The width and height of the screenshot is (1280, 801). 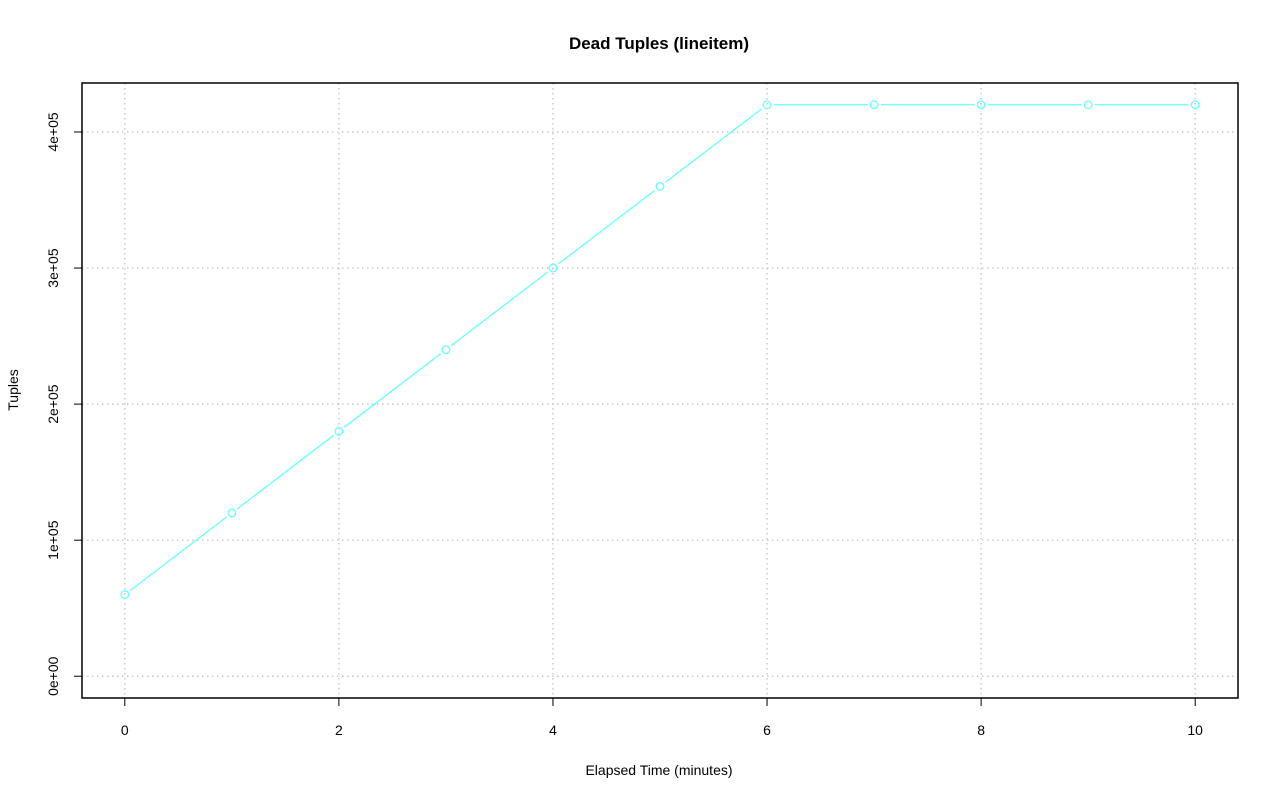 I want to click on x-axis-label: Elapsed Time (minutes), so click(x=658, y=770).